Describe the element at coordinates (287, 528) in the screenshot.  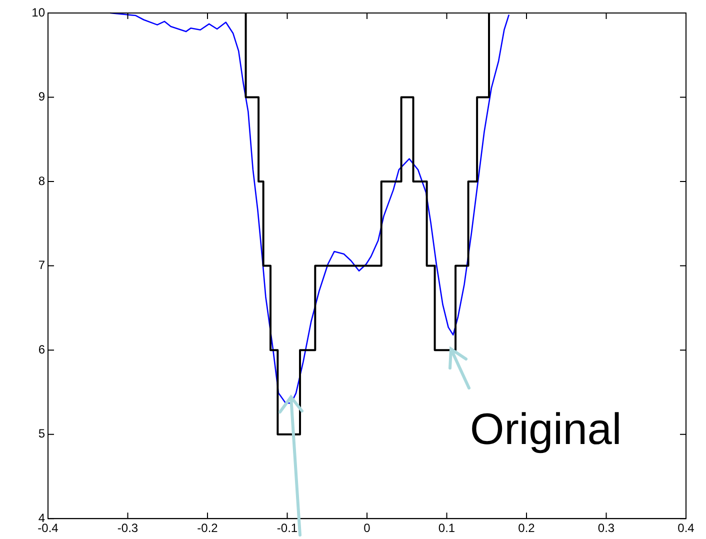
I see `x-tick-label: -0.1` at that location.